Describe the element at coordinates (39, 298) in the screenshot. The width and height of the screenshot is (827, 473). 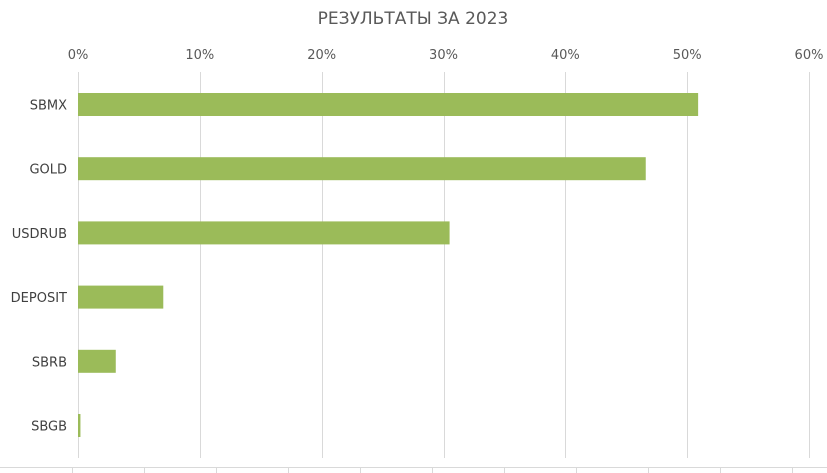
I see `category-label: DEPOSIT` at that location.